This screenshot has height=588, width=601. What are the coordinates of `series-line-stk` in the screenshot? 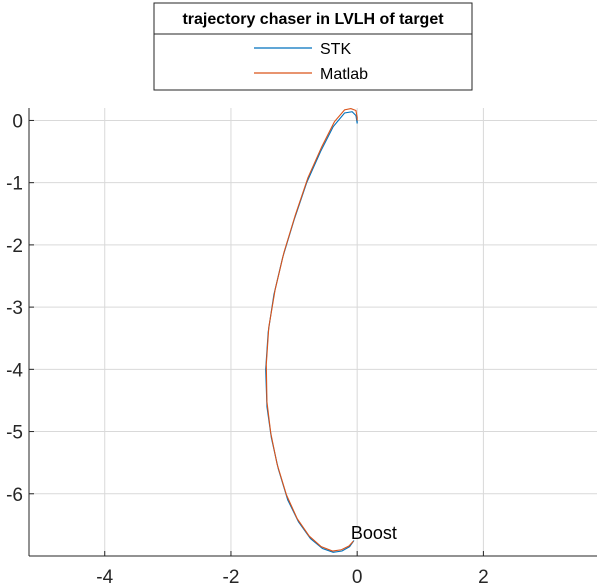 It's located at (311, 332).